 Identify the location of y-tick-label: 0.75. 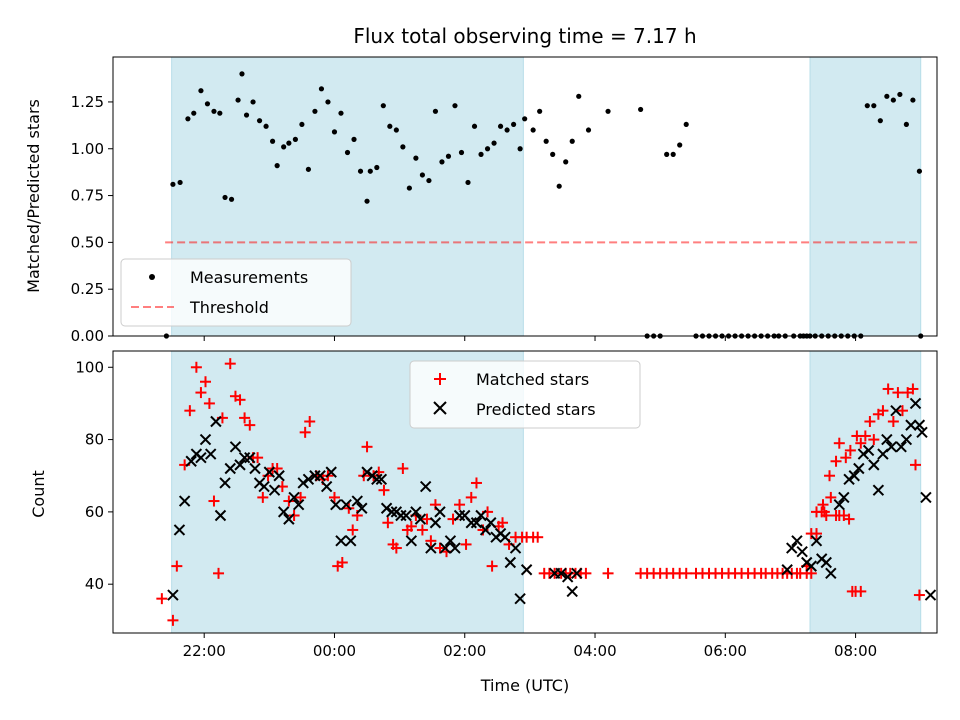
(87, 196).